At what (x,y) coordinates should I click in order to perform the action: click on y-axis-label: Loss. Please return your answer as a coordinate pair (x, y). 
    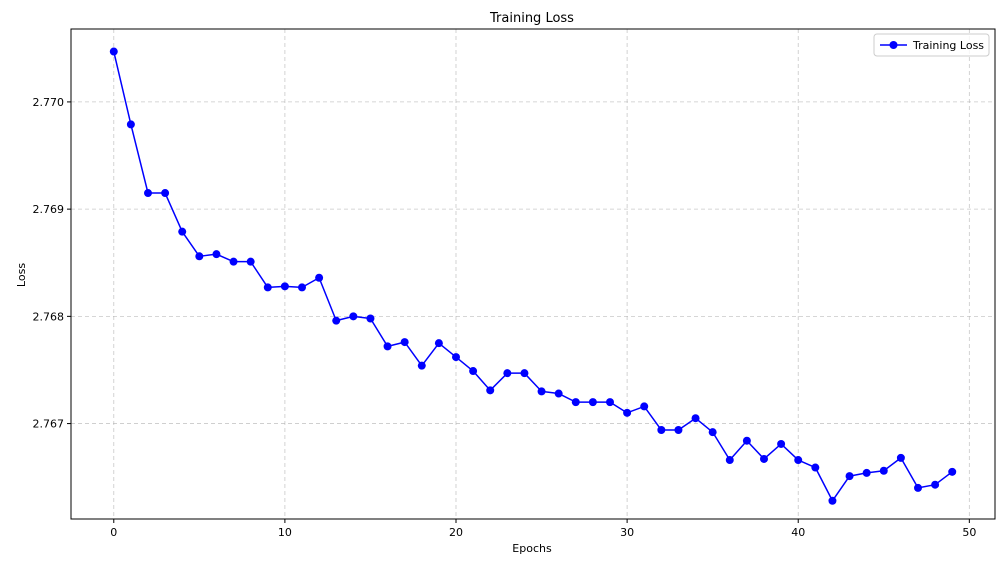
    Looking at the image, I should click on (21, 275).